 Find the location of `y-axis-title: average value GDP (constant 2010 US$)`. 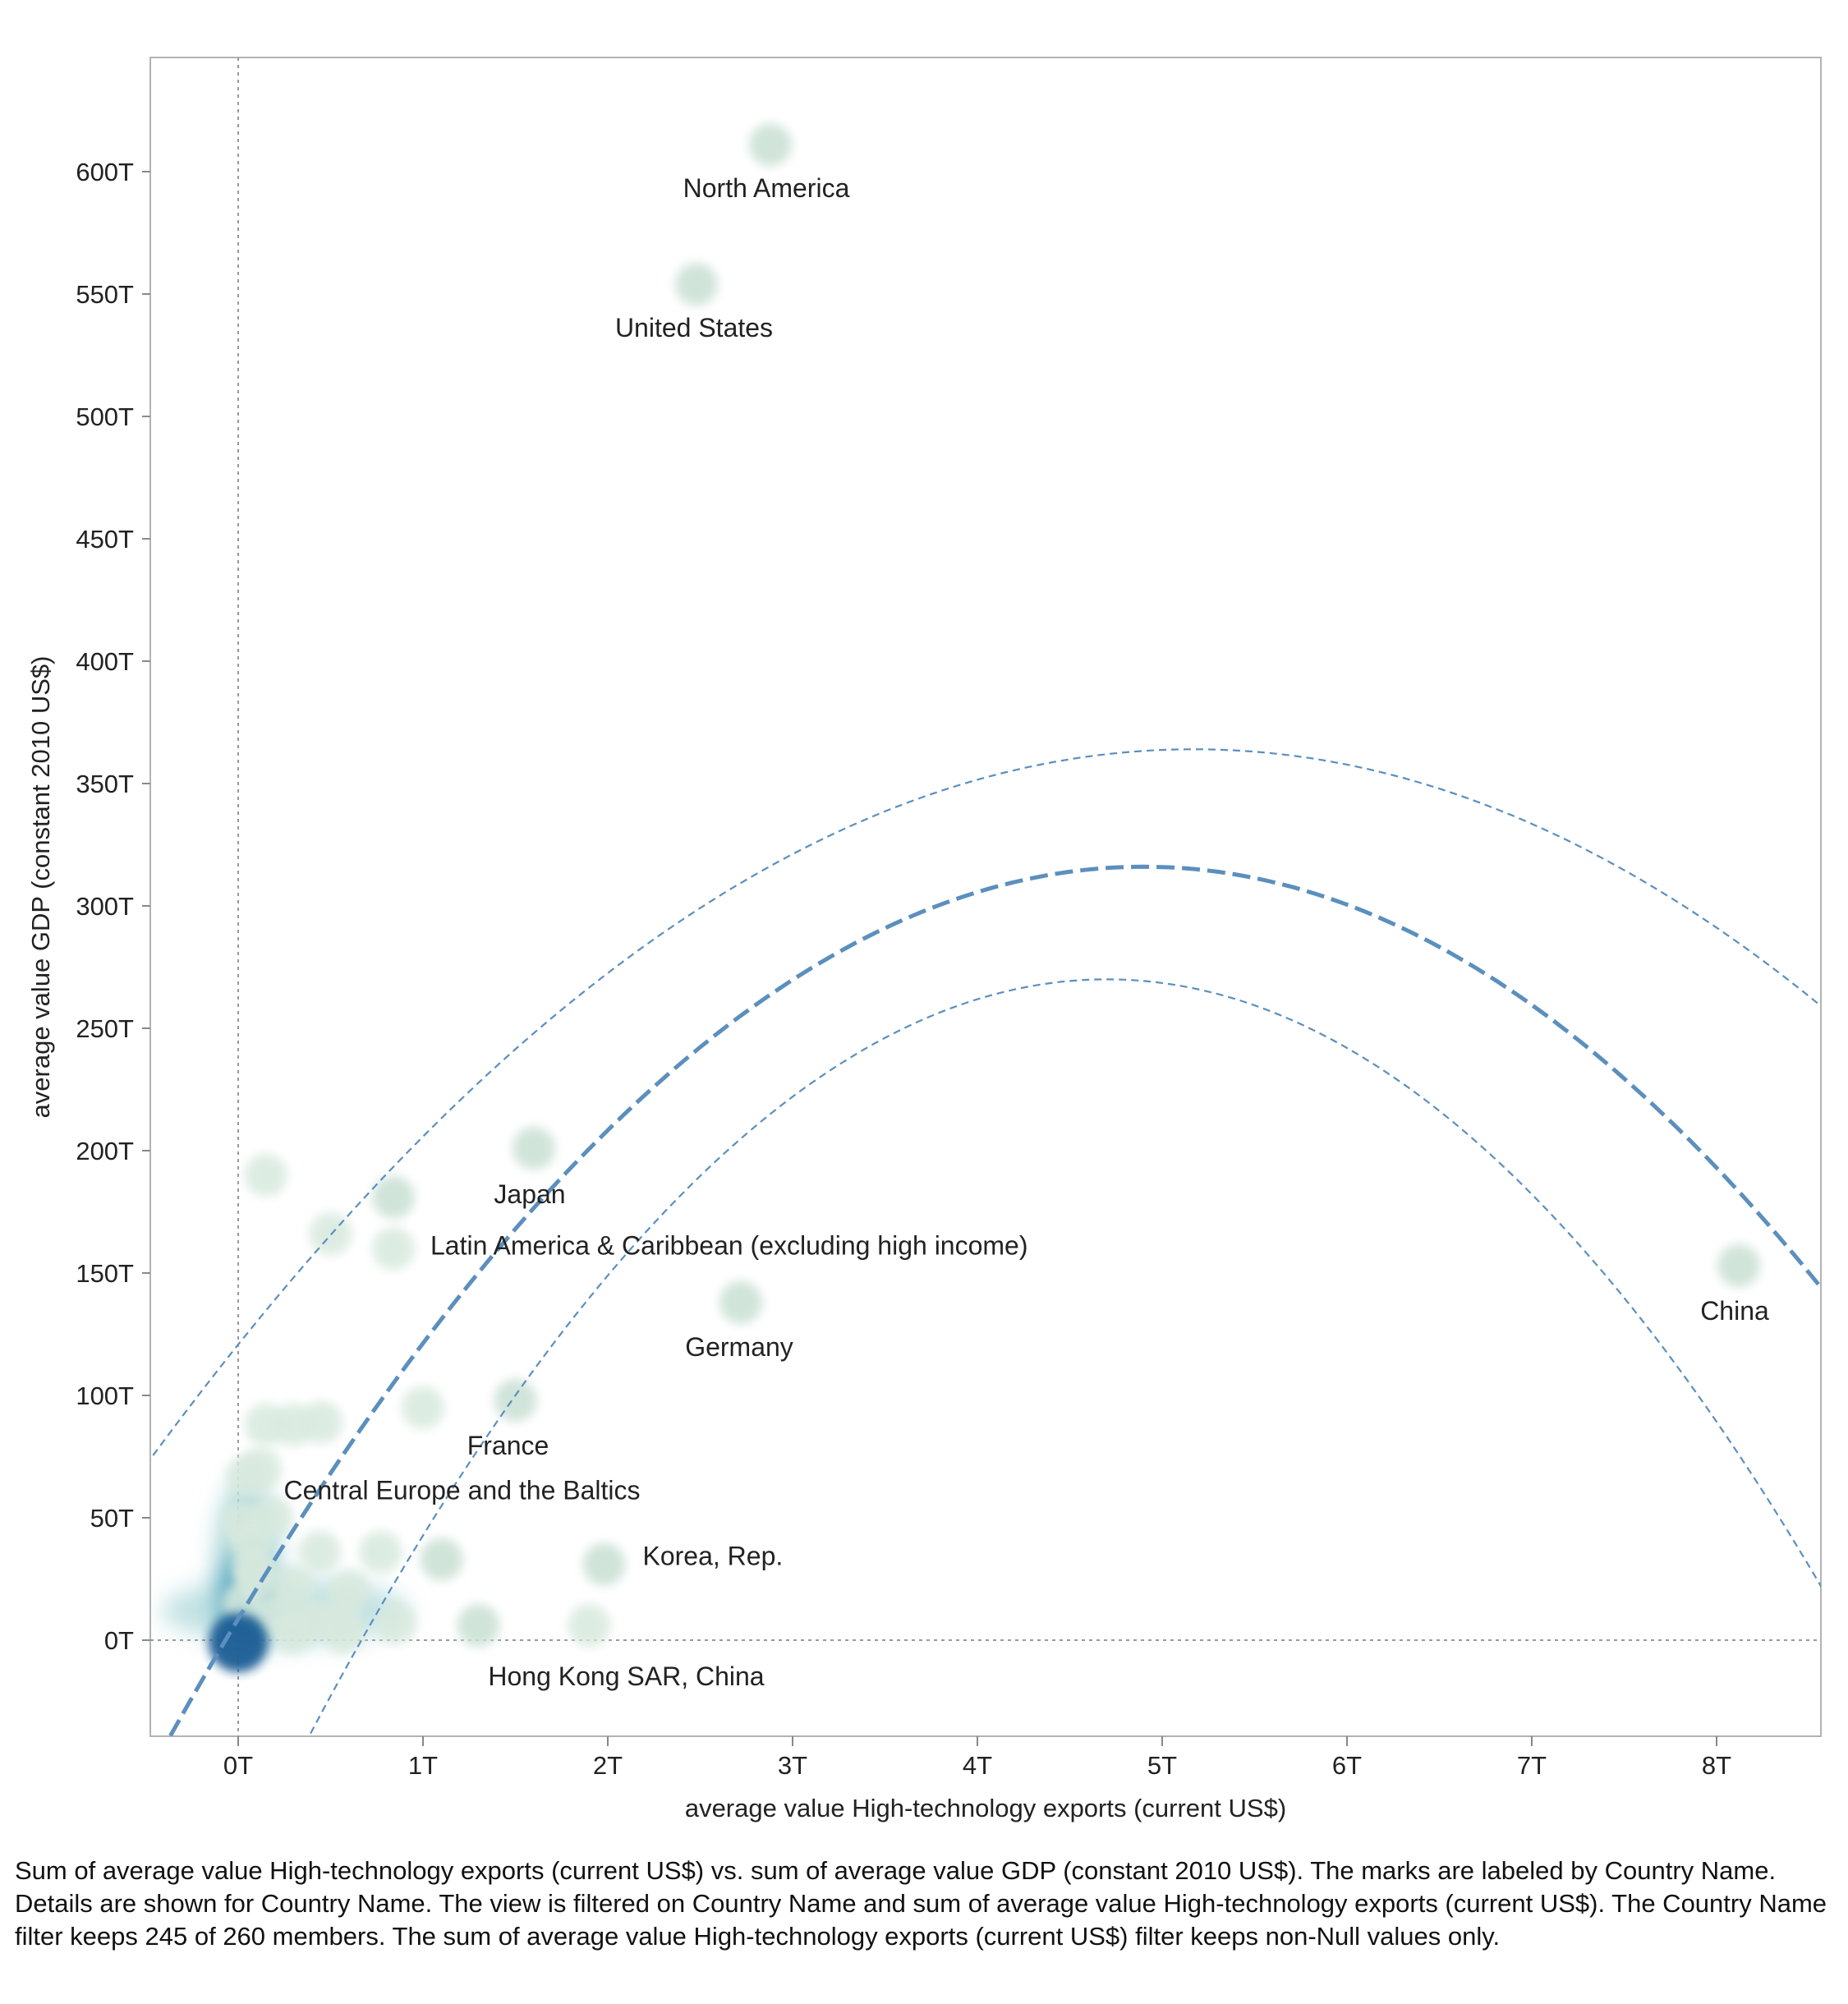

y-axis-title: average value GDP (constant 2010 US$) is located at coordinates (40, 888).